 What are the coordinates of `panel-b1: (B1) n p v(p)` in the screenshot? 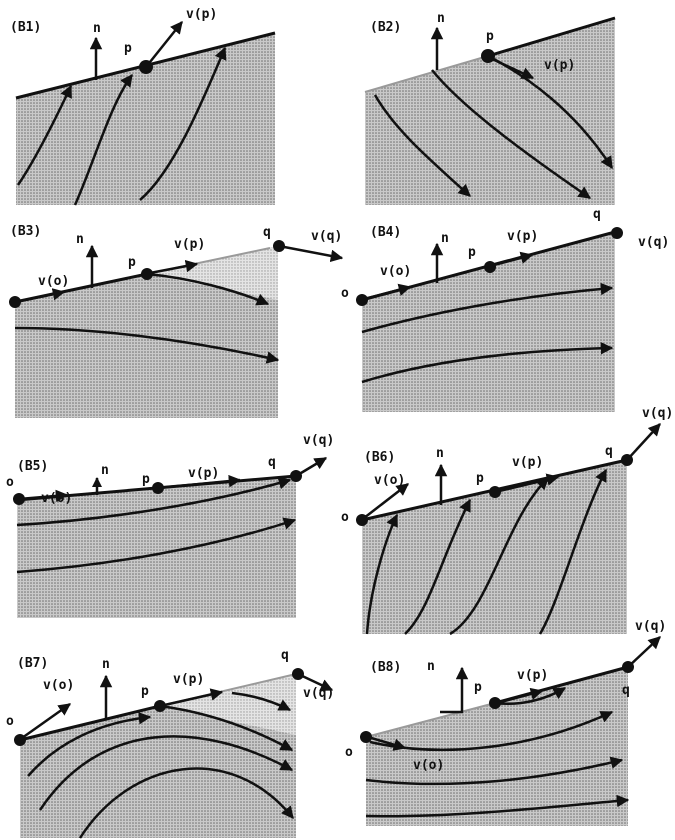 It's located at (143, 106).